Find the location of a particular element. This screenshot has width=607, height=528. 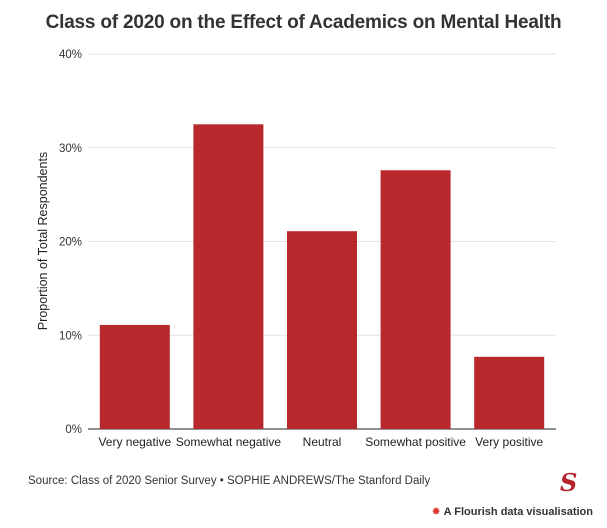

stanford-daily-logo: S is located at coordinates (569, 482).